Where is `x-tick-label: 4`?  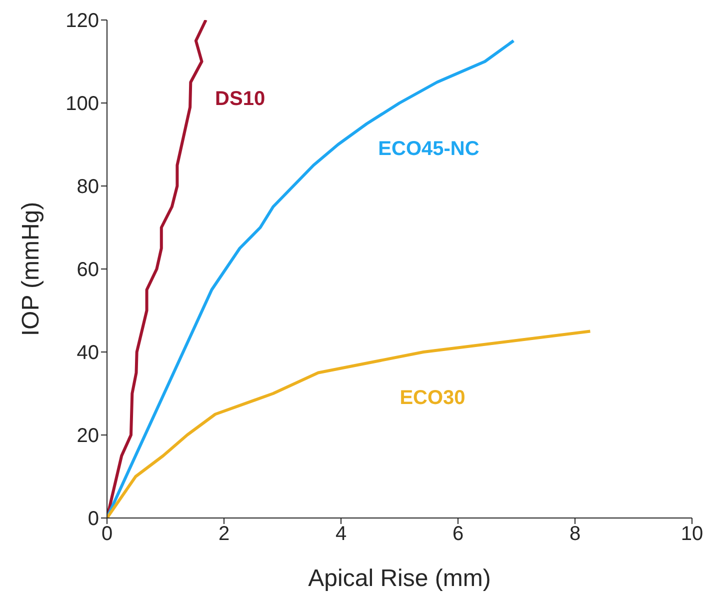
x-tick-label: 4 is located at coordinates (341, 534).